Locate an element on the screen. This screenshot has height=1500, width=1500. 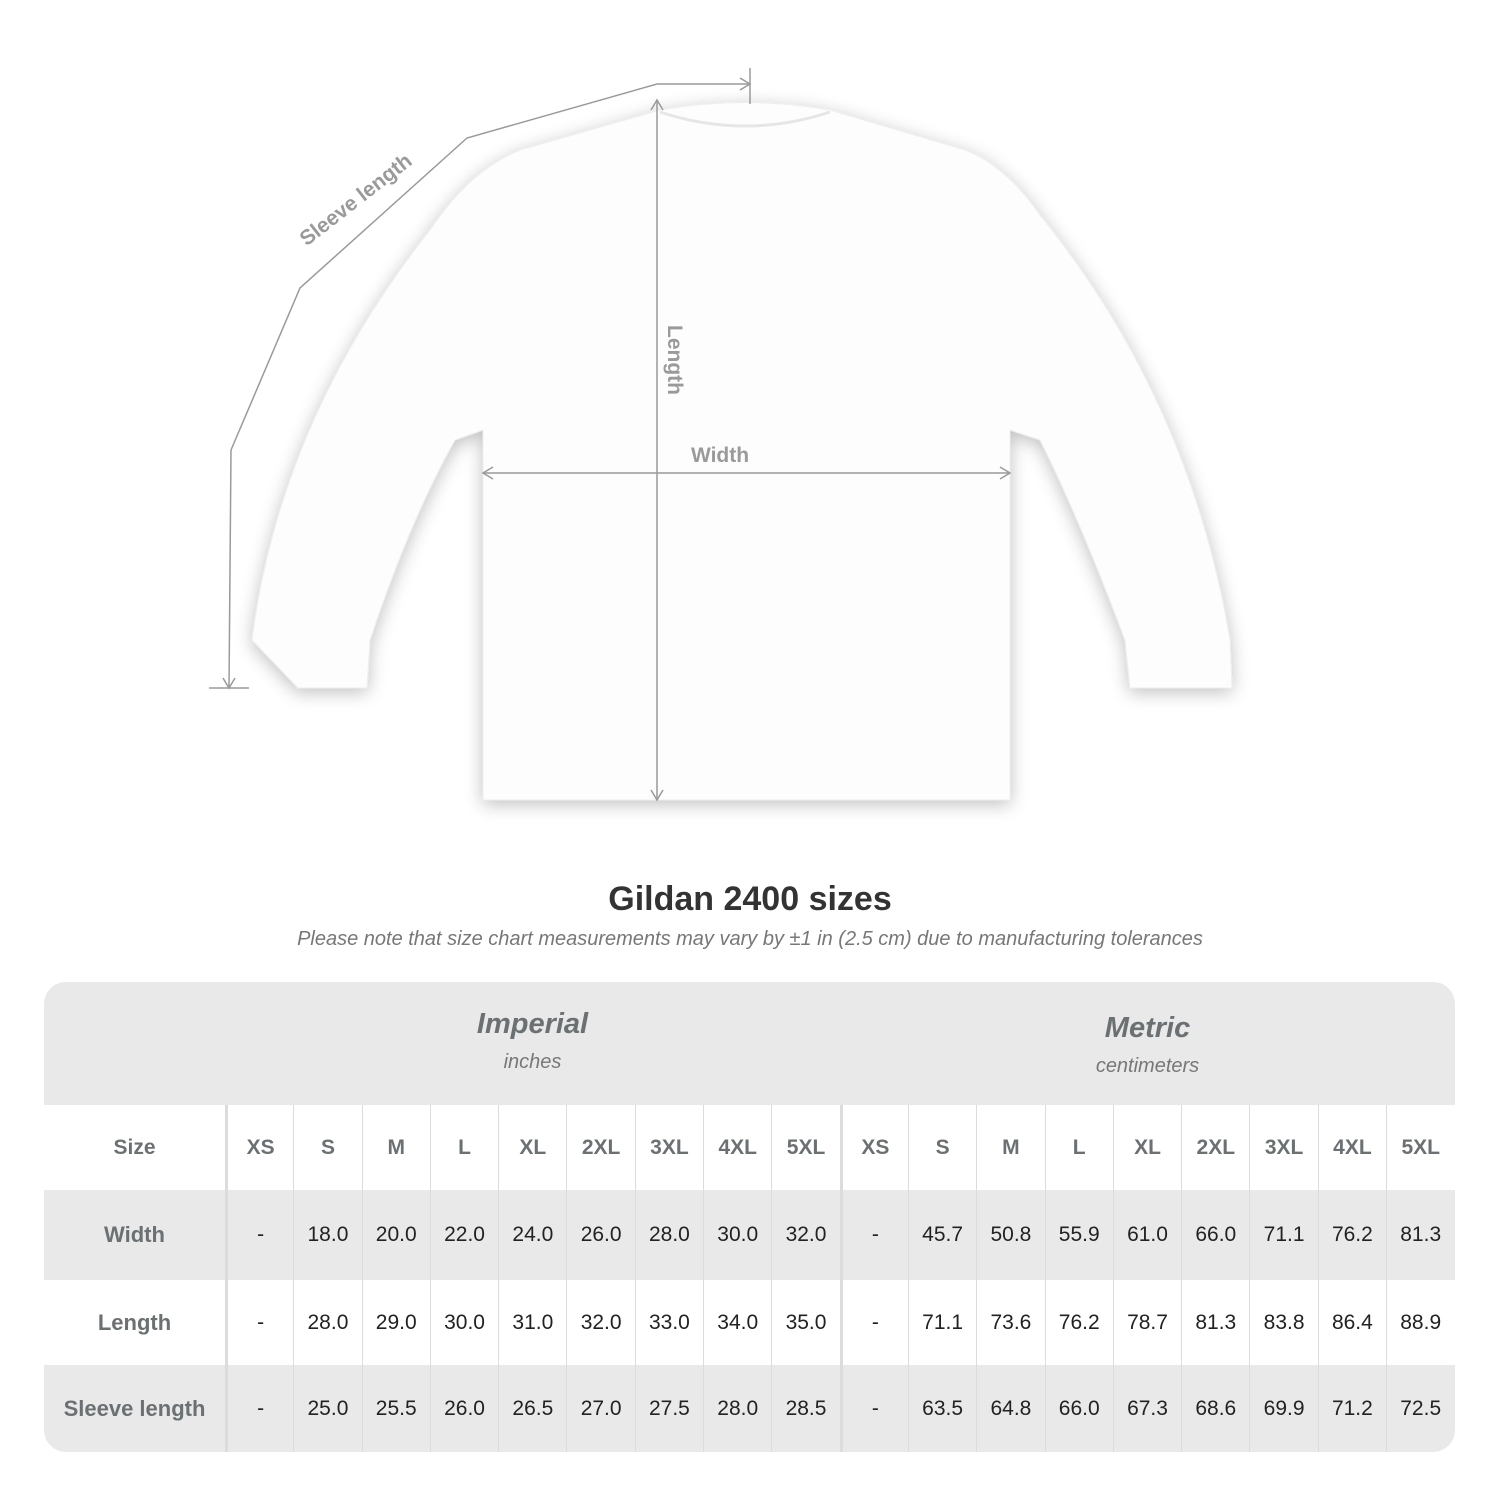
metric-cell: 72.5 is located at coordinates (1420, 1408).